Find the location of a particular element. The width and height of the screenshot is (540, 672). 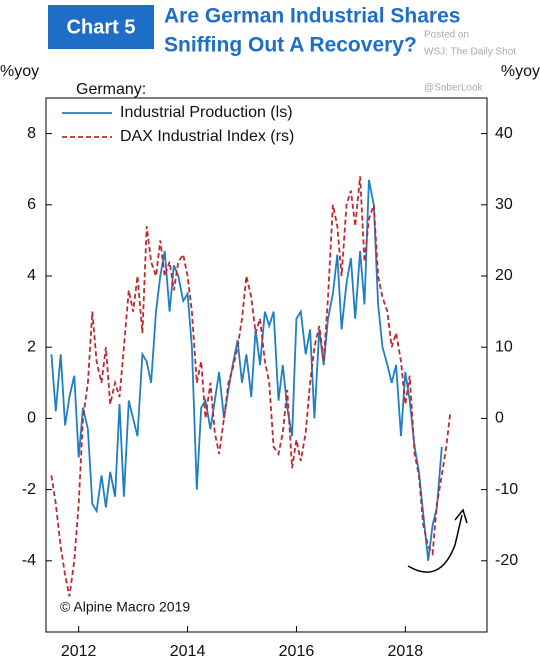

y-tick-label: 8 is located at coordinates (31, 133).